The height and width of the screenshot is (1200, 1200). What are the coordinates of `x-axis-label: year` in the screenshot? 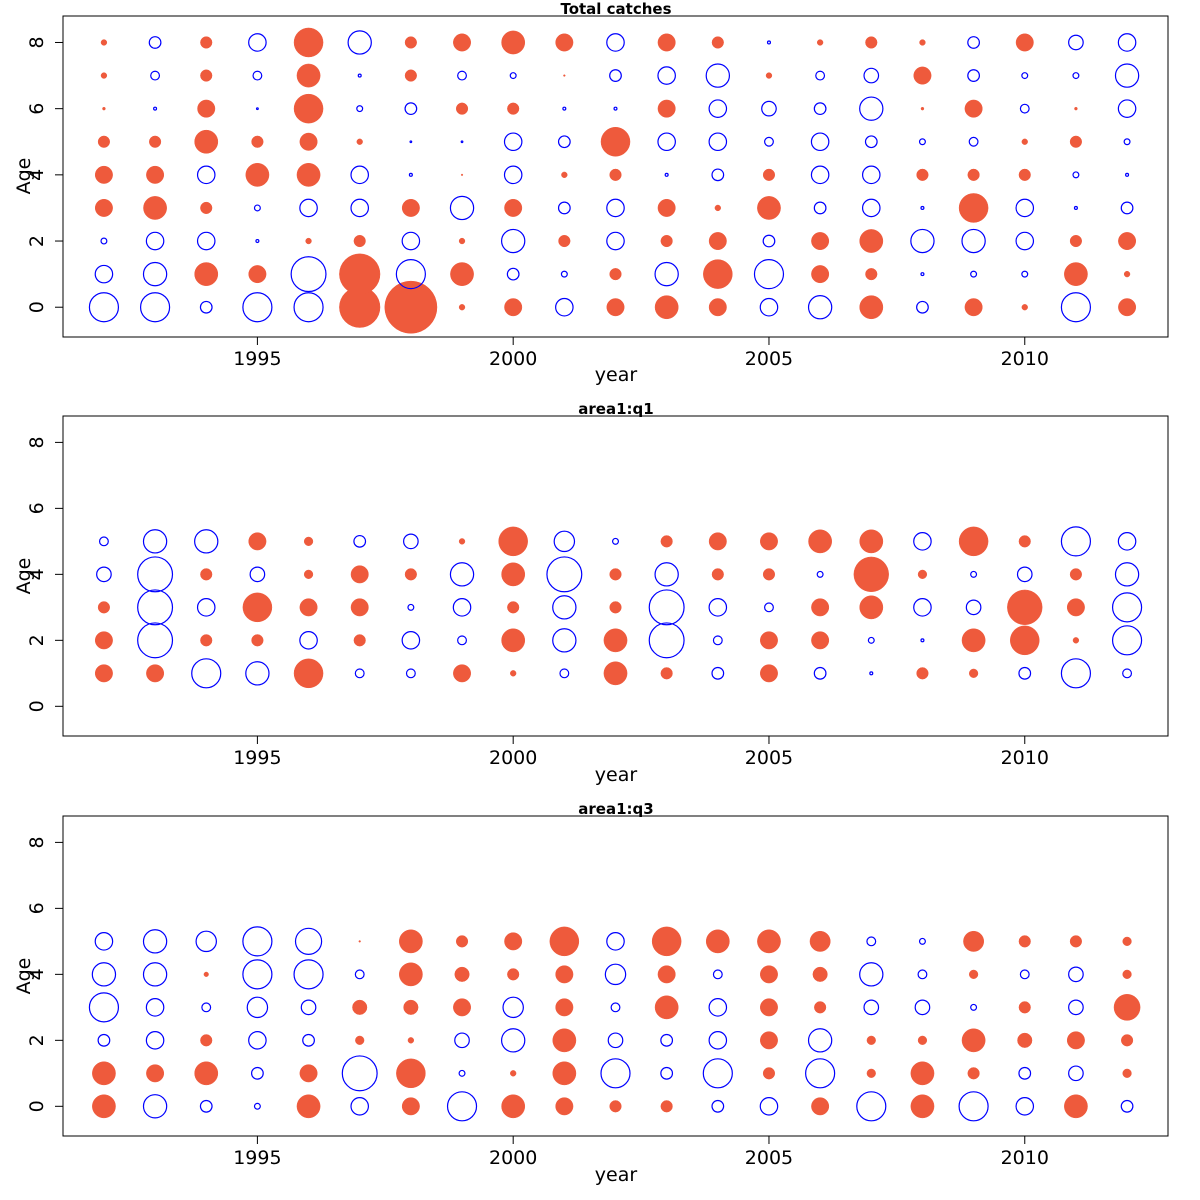 It's located at (616, 375).